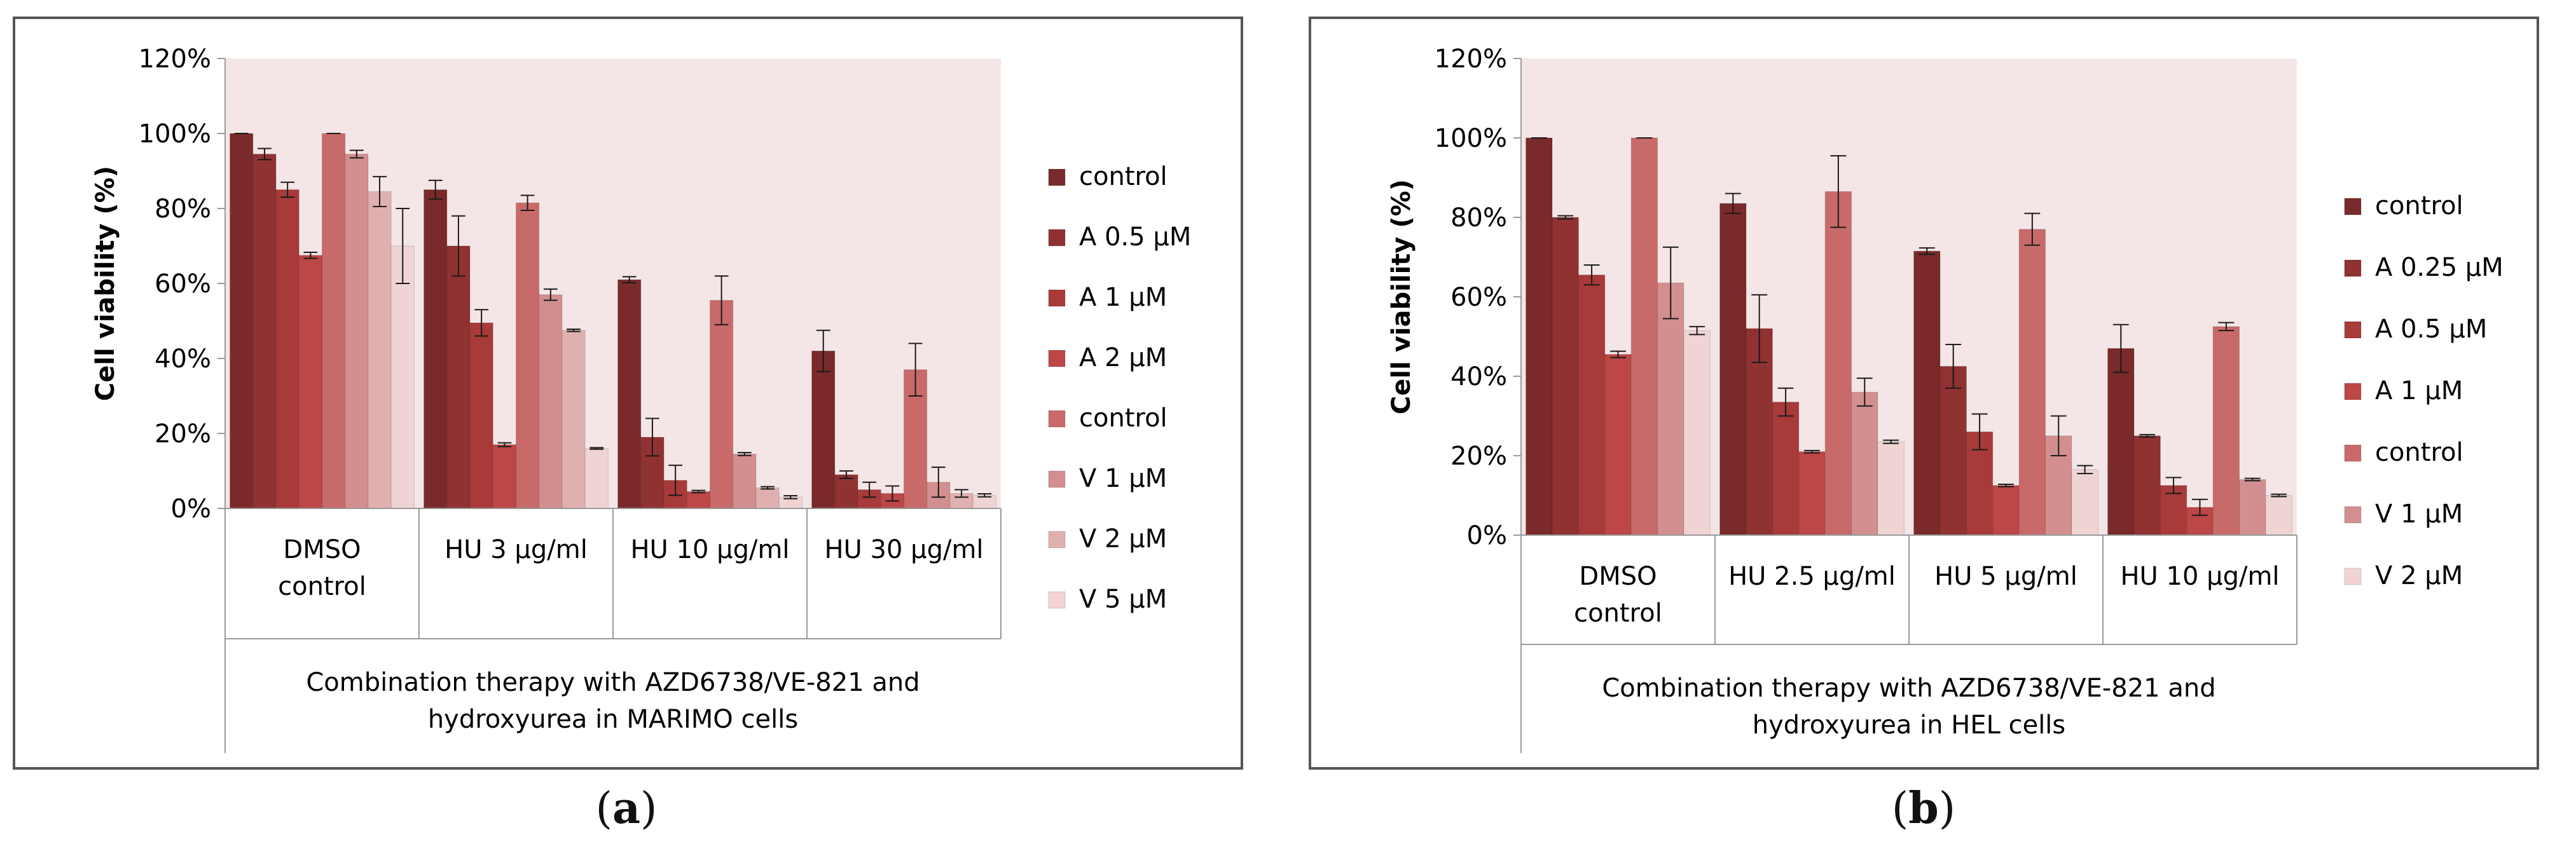 This screenshot has width=2576, height=851. Describe the element at coordinates (613, 719) in the screenshot. I see `x-axis-title: hydroxyurea in MARIMO cells` at that location.